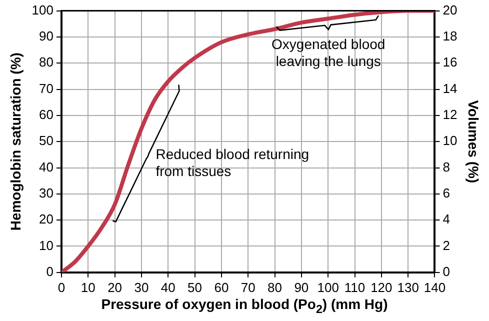  Describe the element at coordinates (328, 53) in the screenshot. I see `annotation: Oxygenated blood leaving the lungs` at that location.